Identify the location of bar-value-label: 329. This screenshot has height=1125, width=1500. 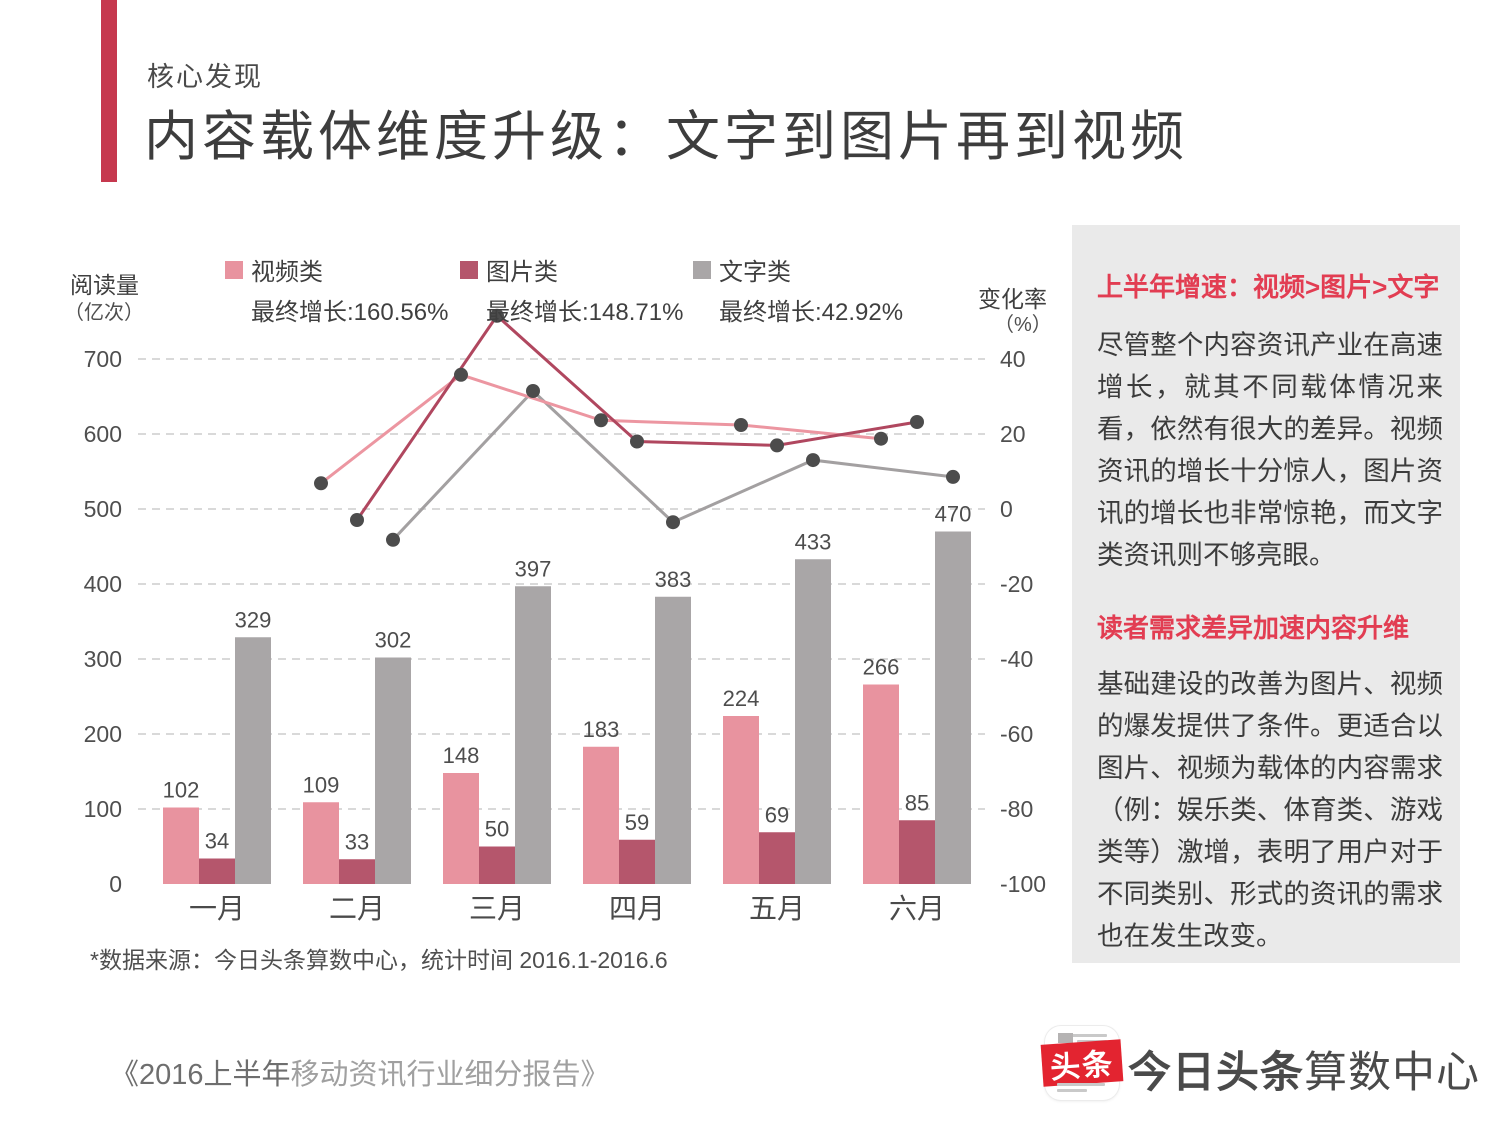
(253, 619).